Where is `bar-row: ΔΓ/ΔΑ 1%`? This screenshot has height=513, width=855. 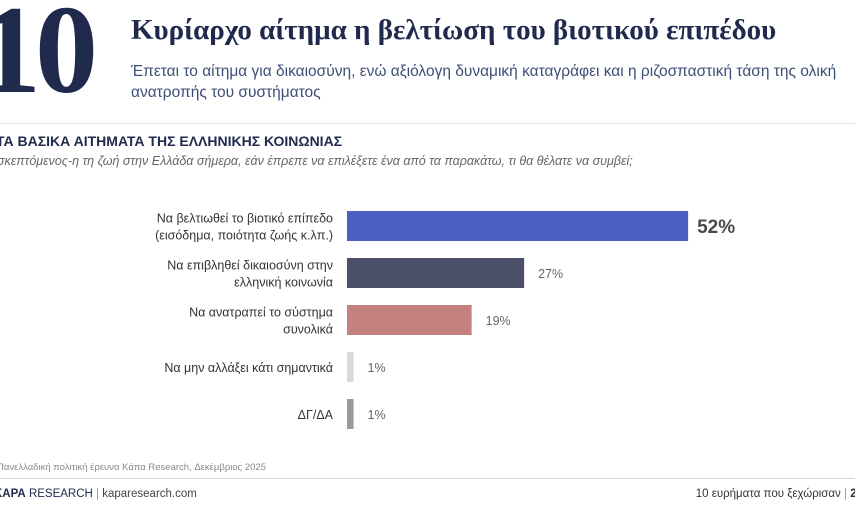 bar-row: ΔΓ/ΔΑ 1% is located at coordinates (342, 414).